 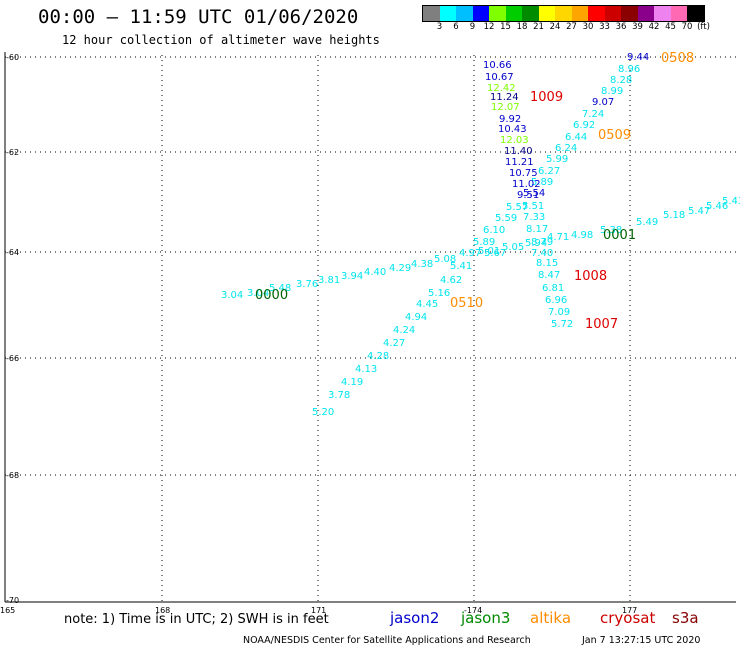 I want to click on wave-height-value: 6.44, so click(x=576, y=137).